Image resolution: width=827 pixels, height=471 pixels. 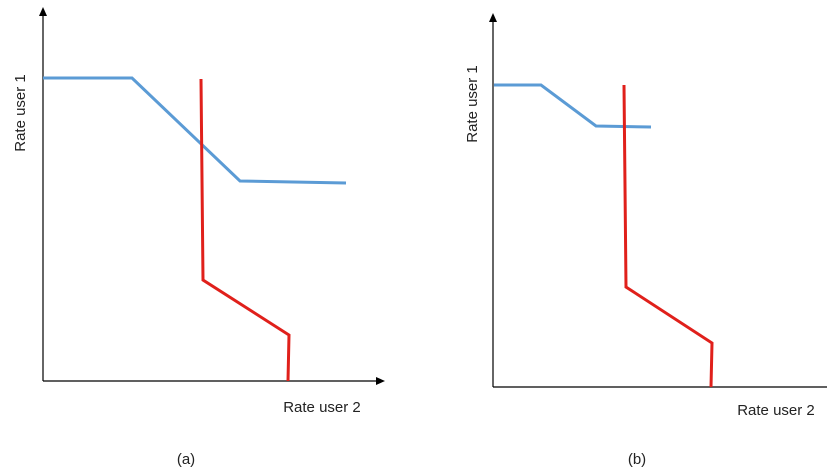 What do you see at coordinates (472, 104) in the screenshot?
I see `panel-b-y-axis-title: Rate user 1` at bounding box center [472, 104].